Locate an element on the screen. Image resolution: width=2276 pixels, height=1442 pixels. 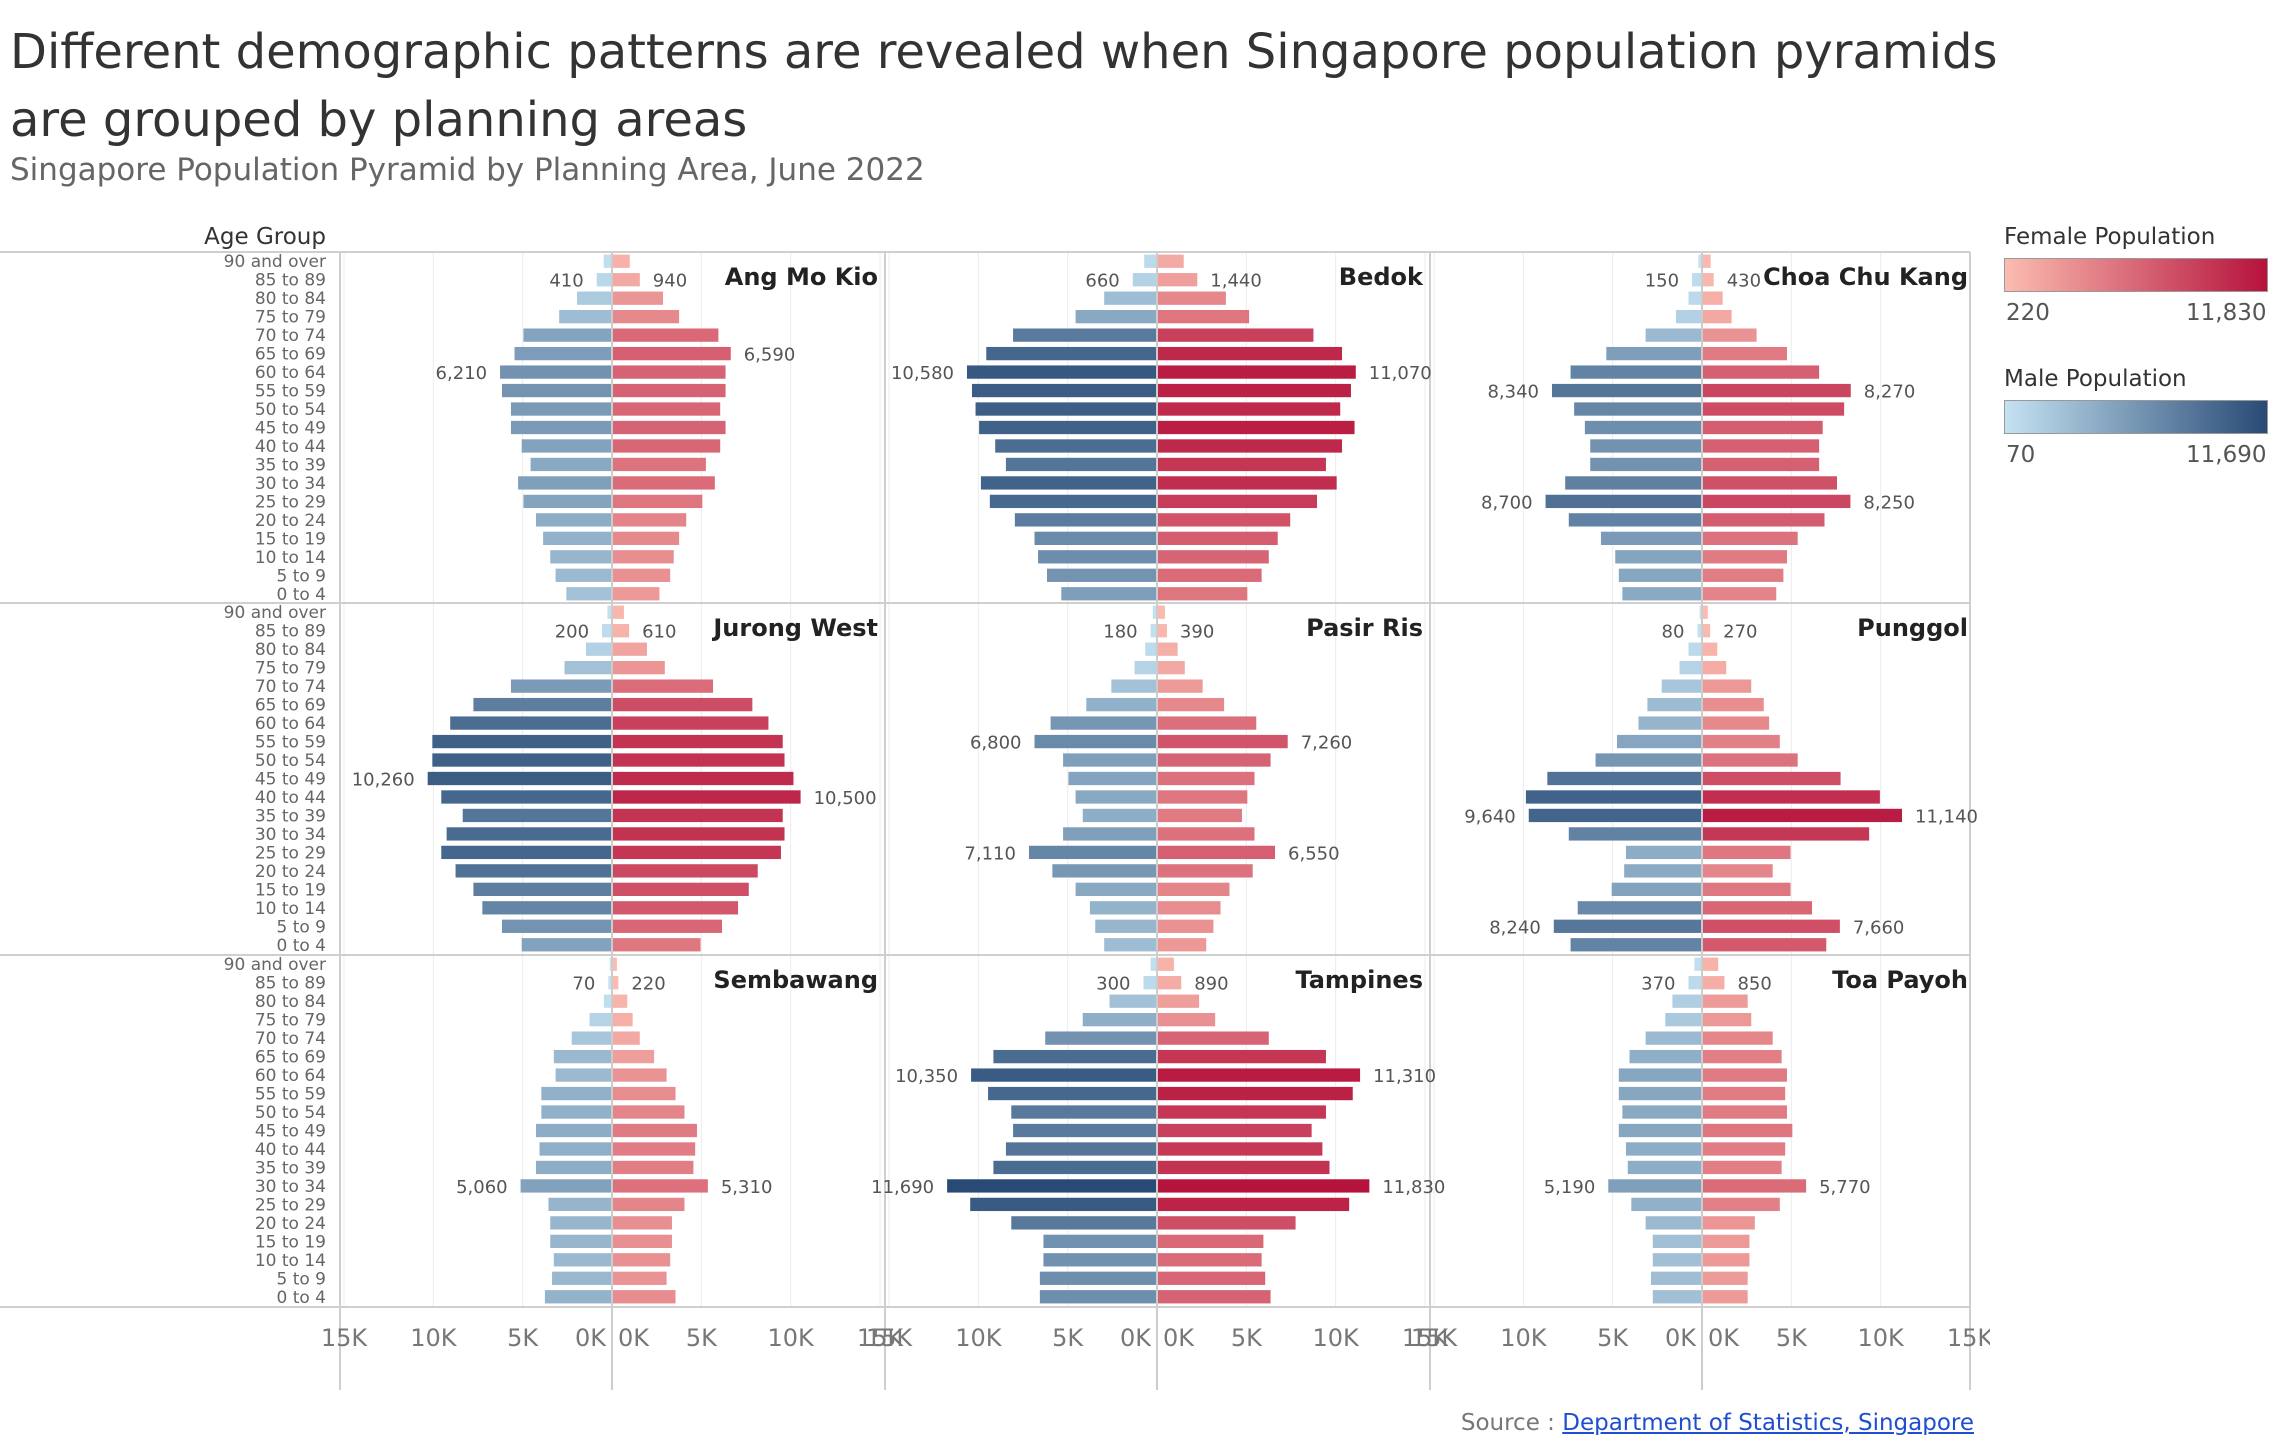
male-value-label: 410 is located at coordinates (566, 281).